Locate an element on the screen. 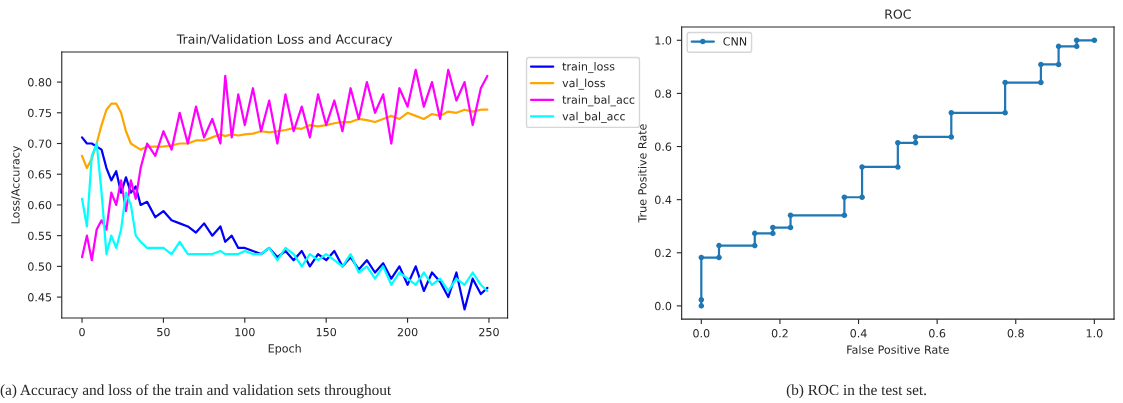 This screenshot has width=1123, height=403. y-tick-label: 0.60 is located at coordinates (40, 205).